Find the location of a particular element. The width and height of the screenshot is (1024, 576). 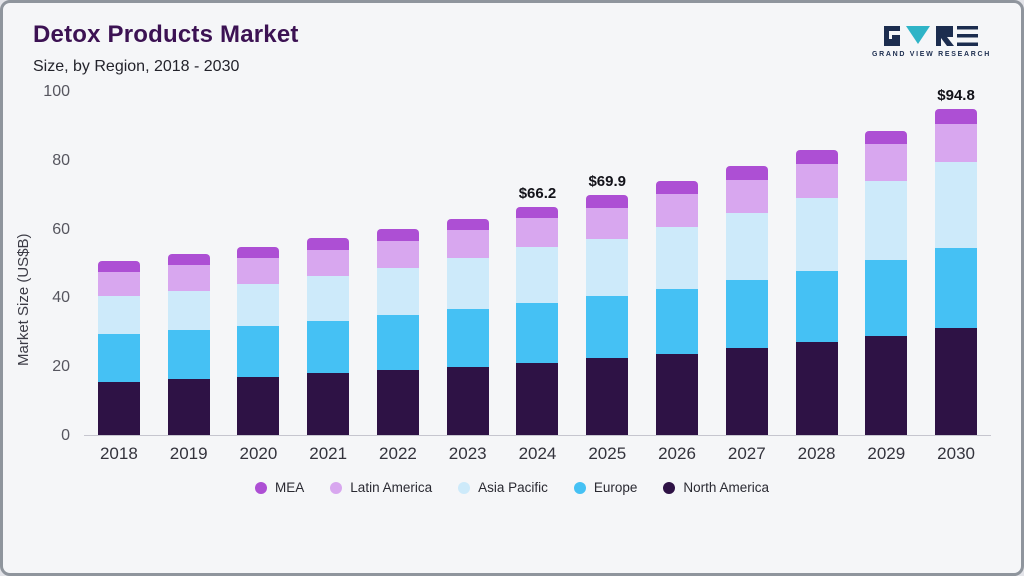

bar-2028 is located at coordinates (817, 292).